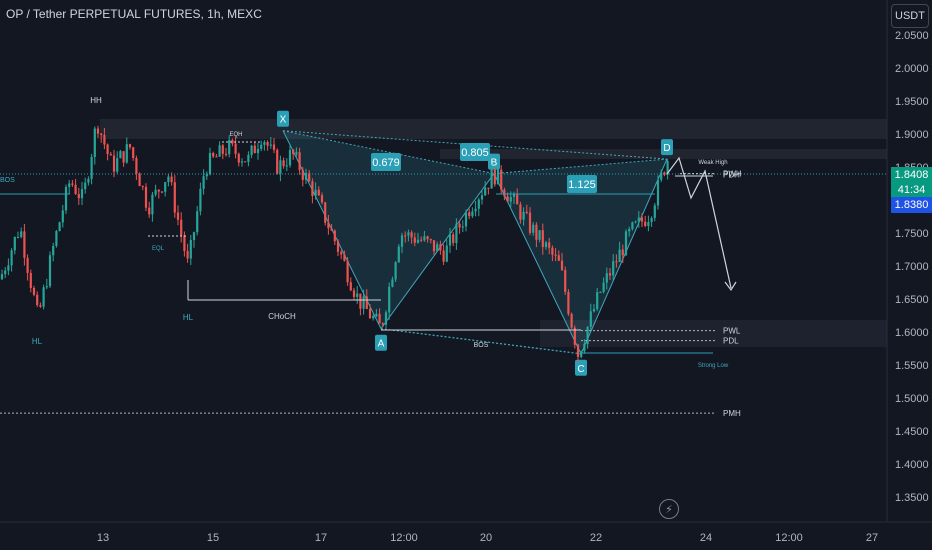 This screenshot has height=550, width=932. Describe the element at coordinates (283, 120) in the screenshot. I see `pattern-point-label: X` at that location.